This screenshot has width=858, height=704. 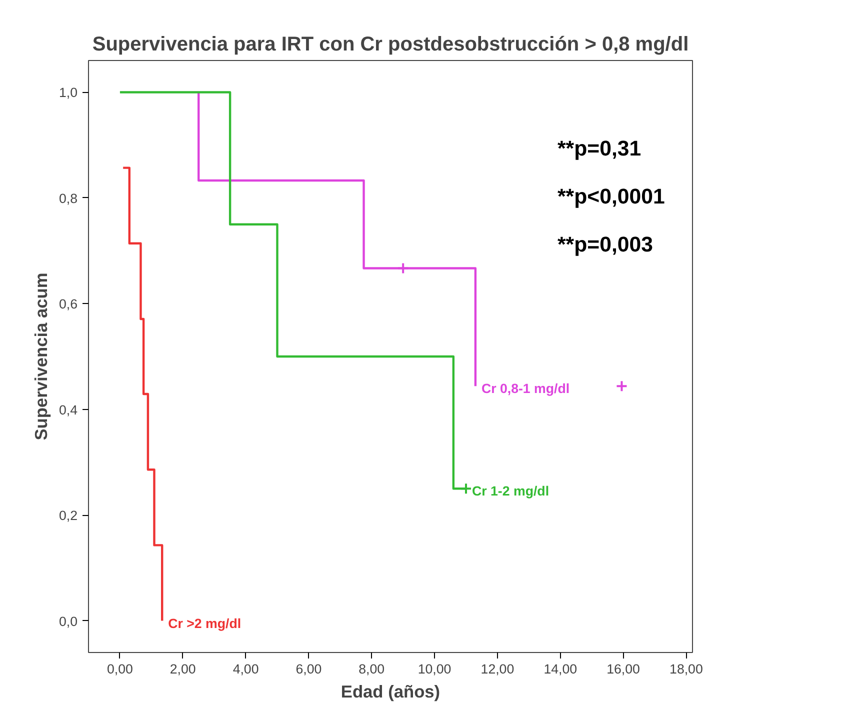 I want to click on y-tick-label: 0,6, so click(x=68, y=304).